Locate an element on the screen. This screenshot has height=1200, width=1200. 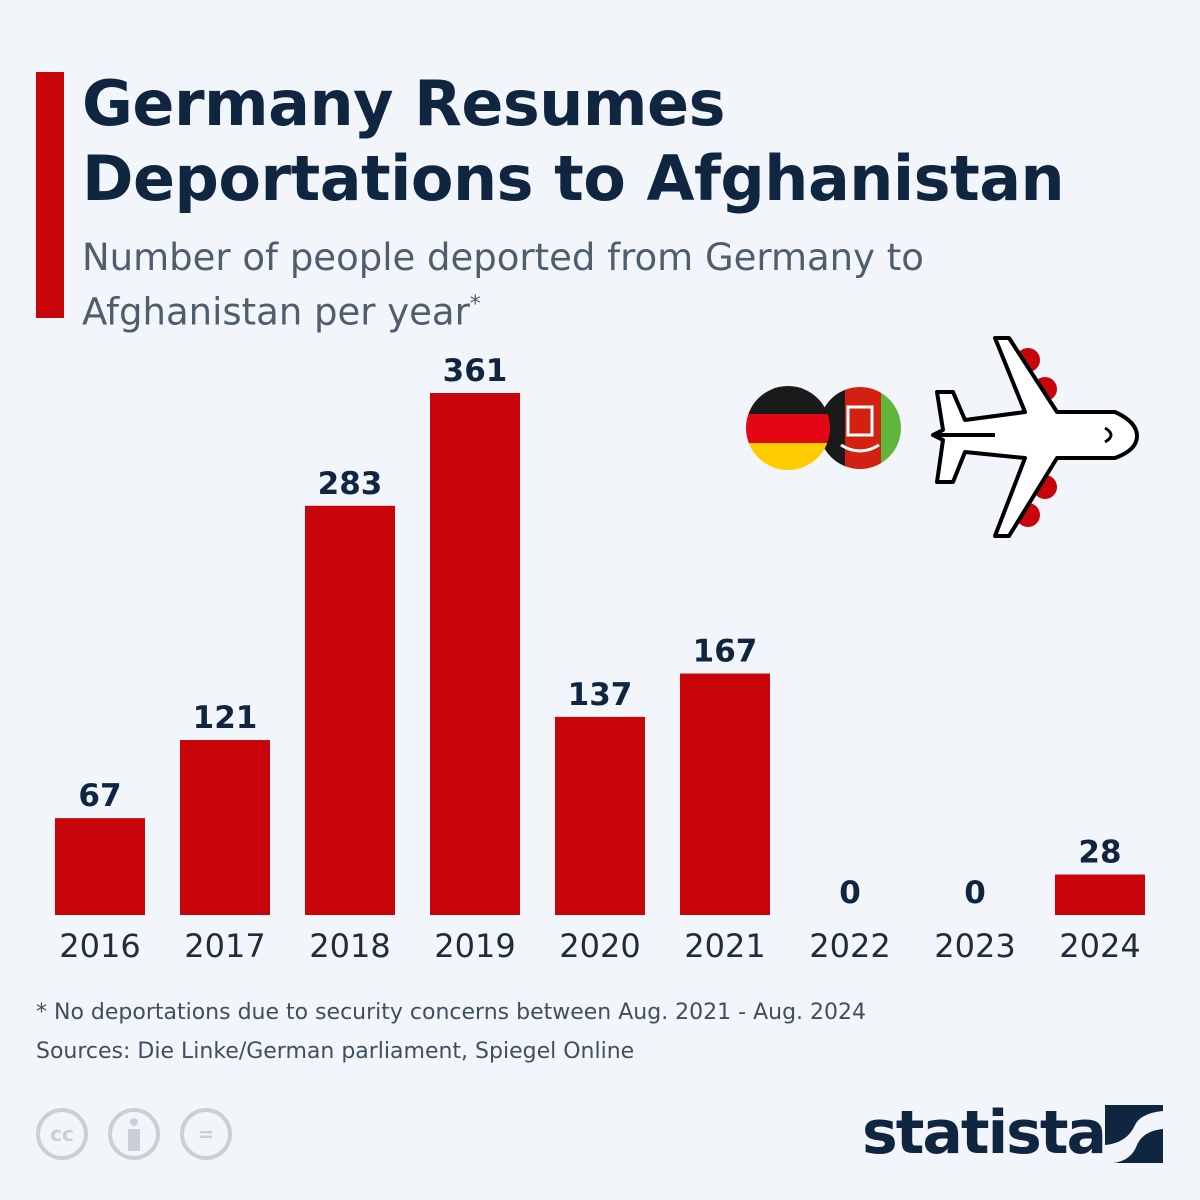
x-tick-label-2018: 2018 is located at coordinates (349, 946).